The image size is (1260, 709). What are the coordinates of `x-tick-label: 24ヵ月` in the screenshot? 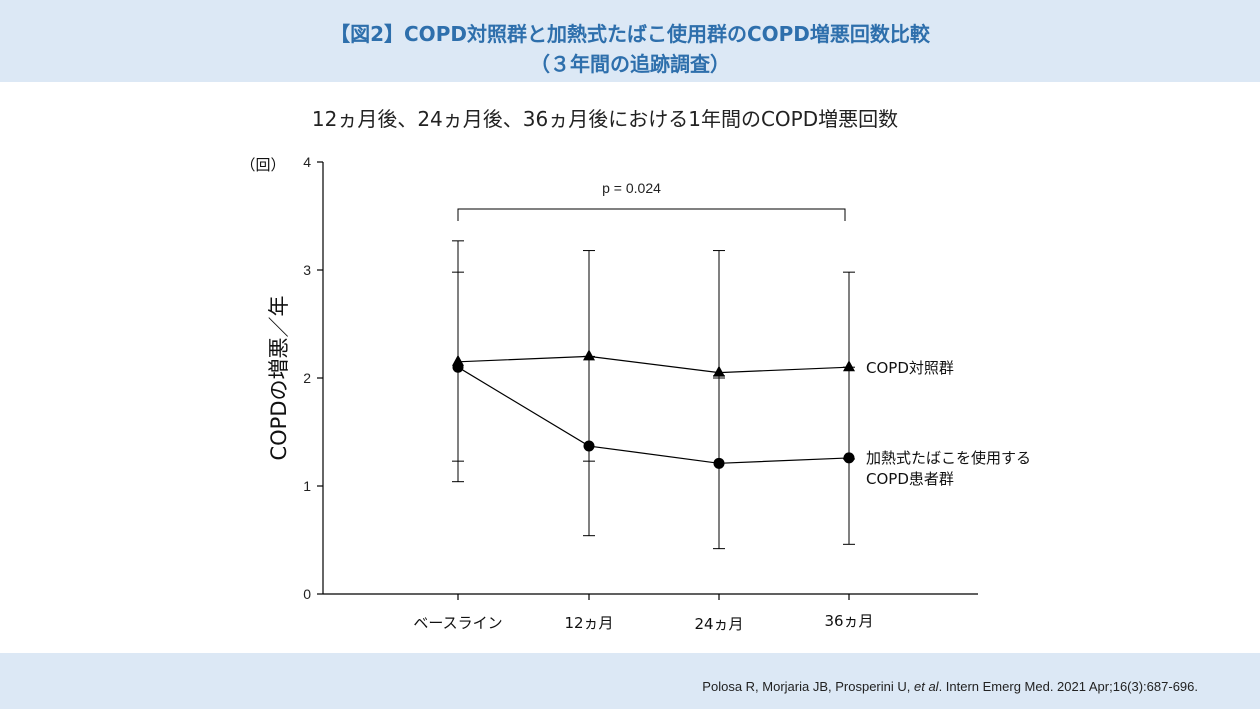 It's located at (718, 624).